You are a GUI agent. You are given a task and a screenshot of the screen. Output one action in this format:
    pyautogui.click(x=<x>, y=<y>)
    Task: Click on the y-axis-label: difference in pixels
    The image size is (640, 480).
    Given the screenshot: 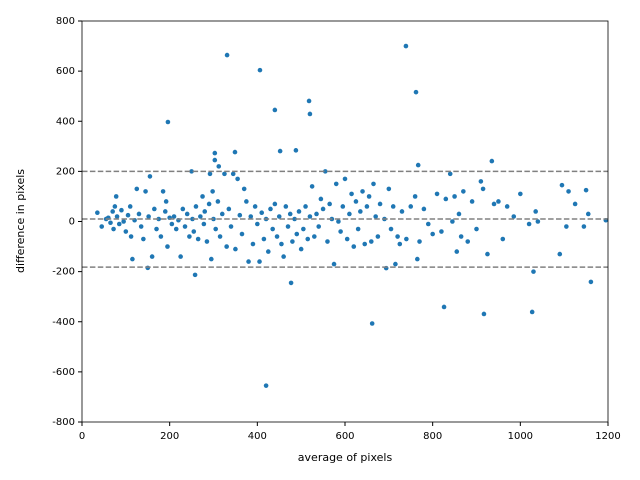 What is the action you would take?
    pyautogui.click(x=20, y=221)
    